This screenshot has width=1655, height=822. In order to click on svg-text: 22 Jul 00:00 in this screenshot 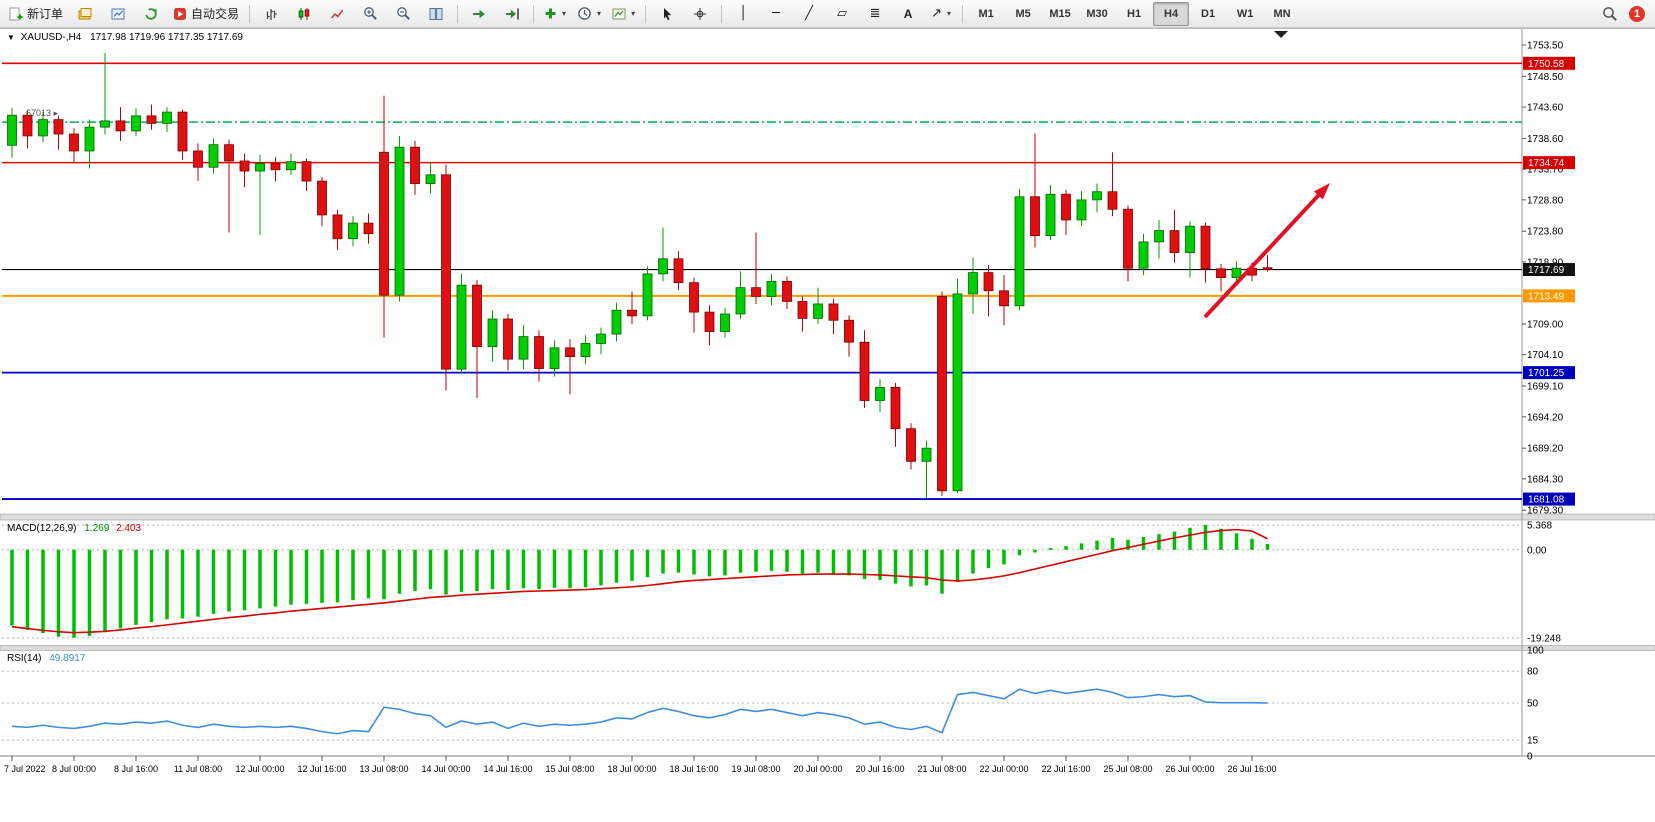, I will do `click(1003, 769)`.